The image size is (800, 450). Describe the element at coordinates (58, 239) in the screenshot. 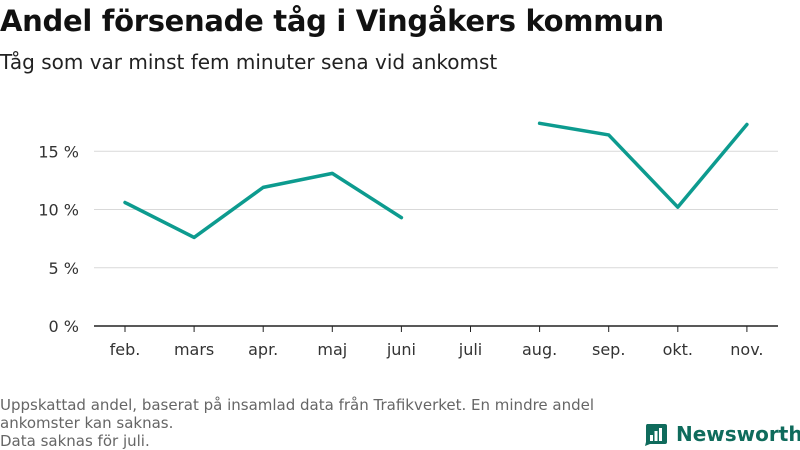

I see `y-axis-ticks: 0 % 5 % 10 % 15 %` at that location.